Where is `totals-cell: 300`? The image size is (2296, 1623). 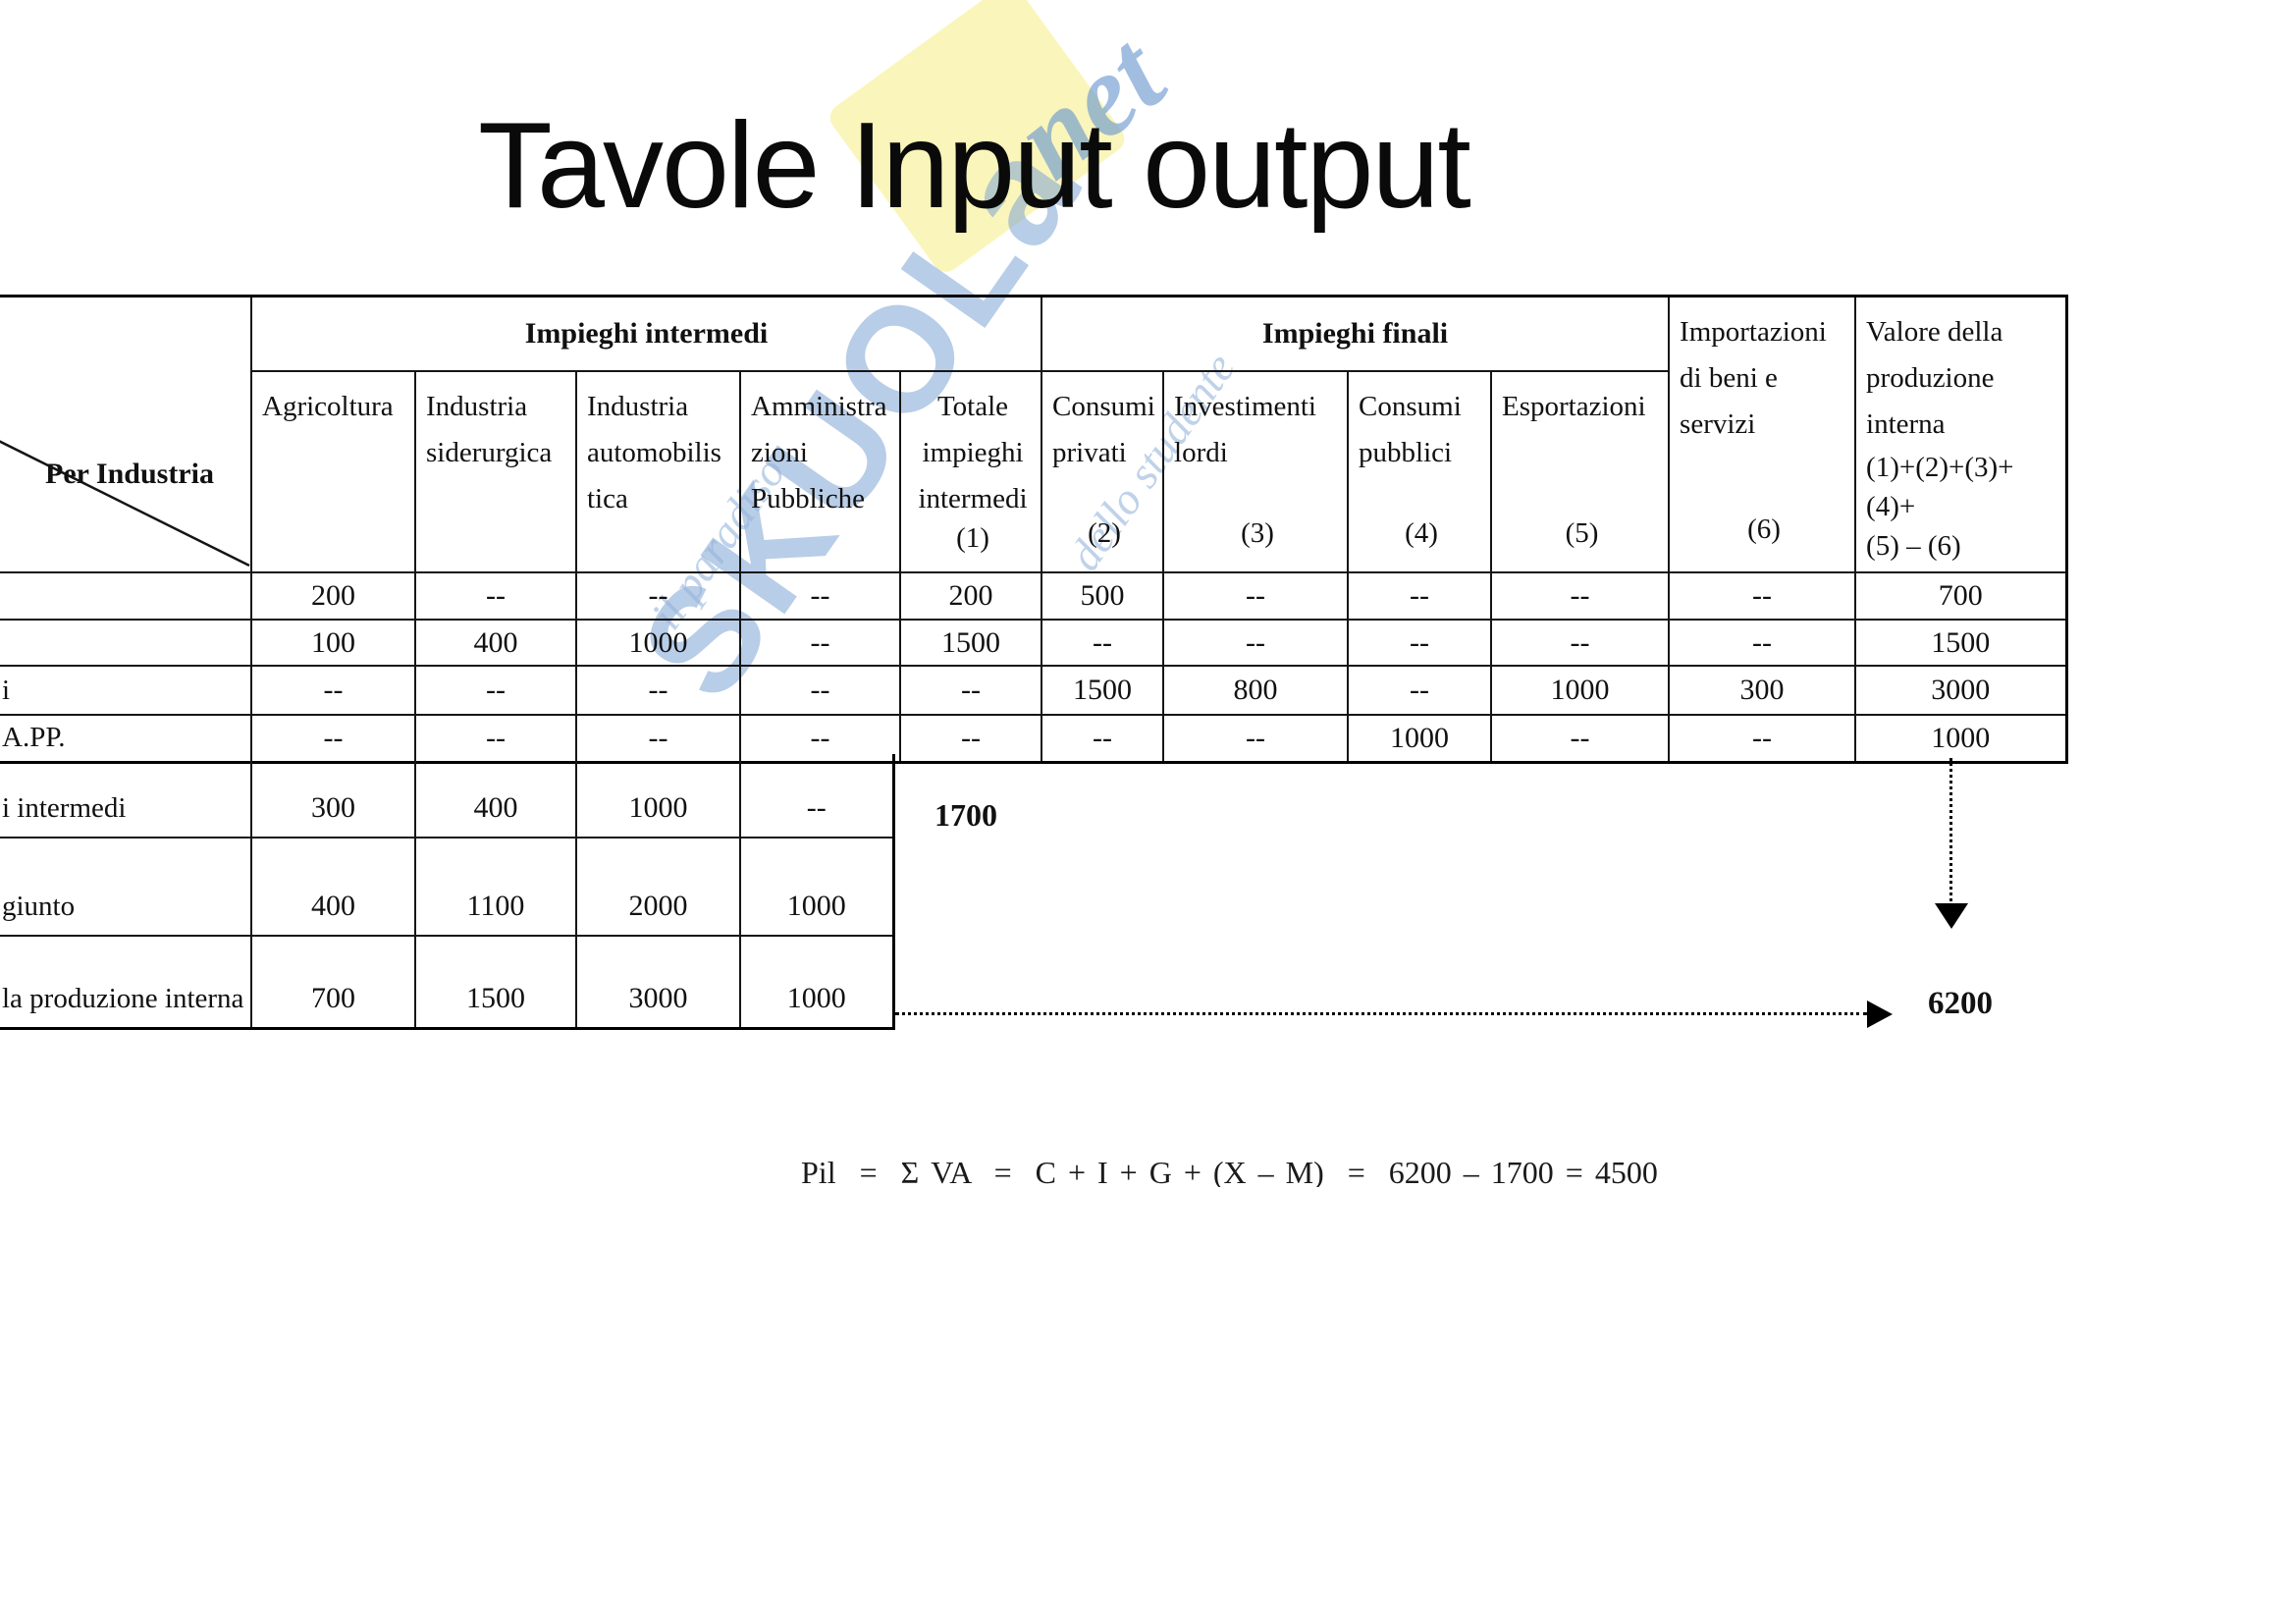
totals-cell: 300 is located at coordinates (333, 796).